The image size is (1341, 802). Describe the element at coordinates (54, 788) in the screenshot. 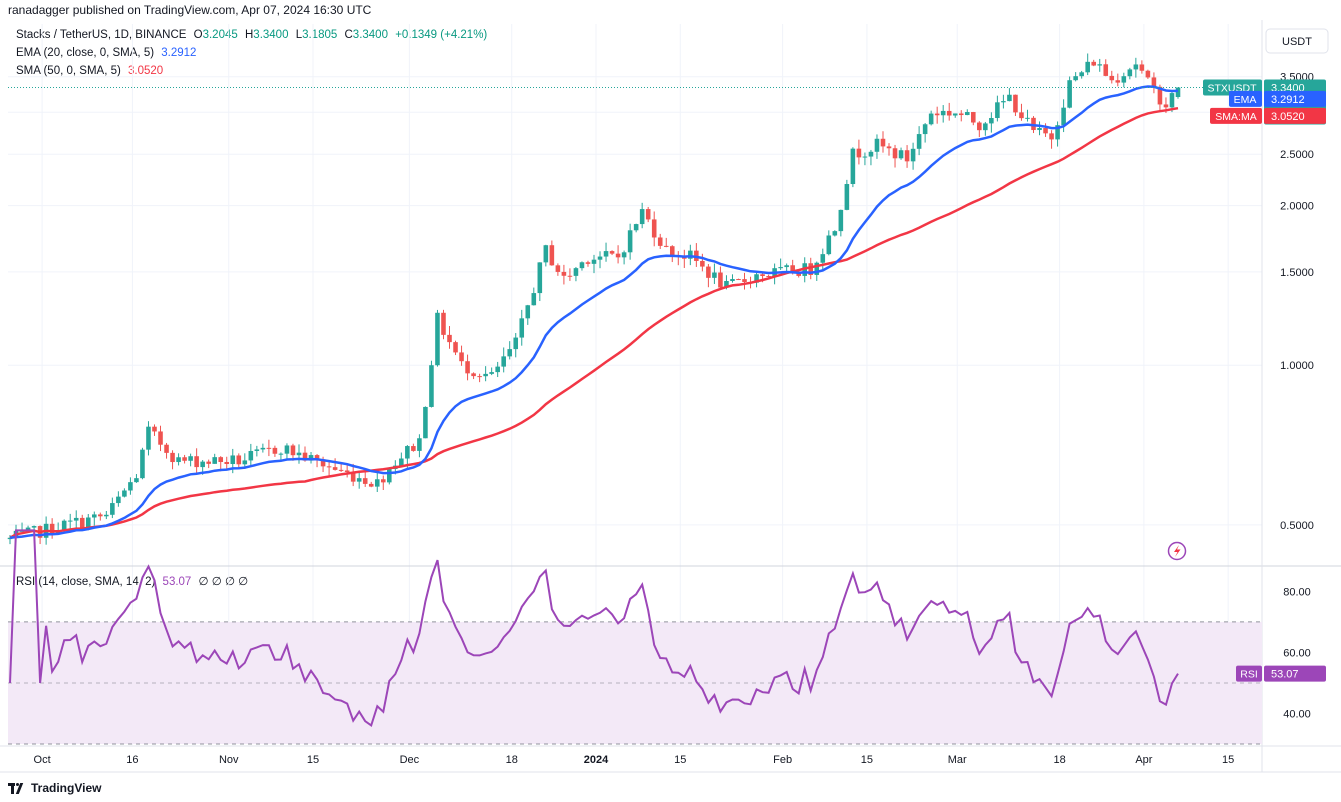

I see `footer-brand: TradingView` at that location.